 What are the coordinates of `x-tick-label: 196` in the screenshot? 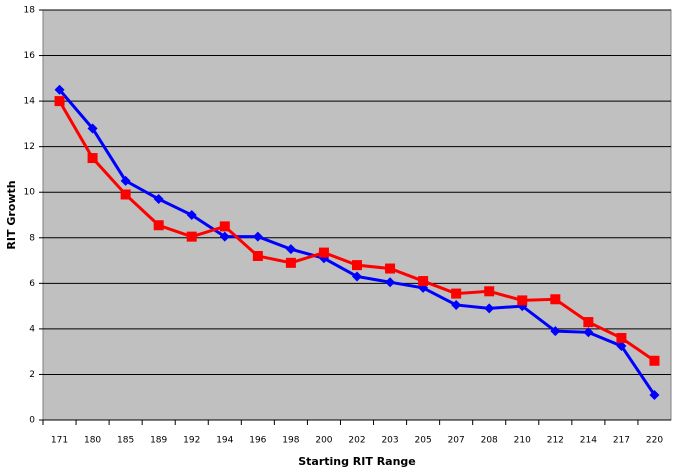 It's located at (257, 441).